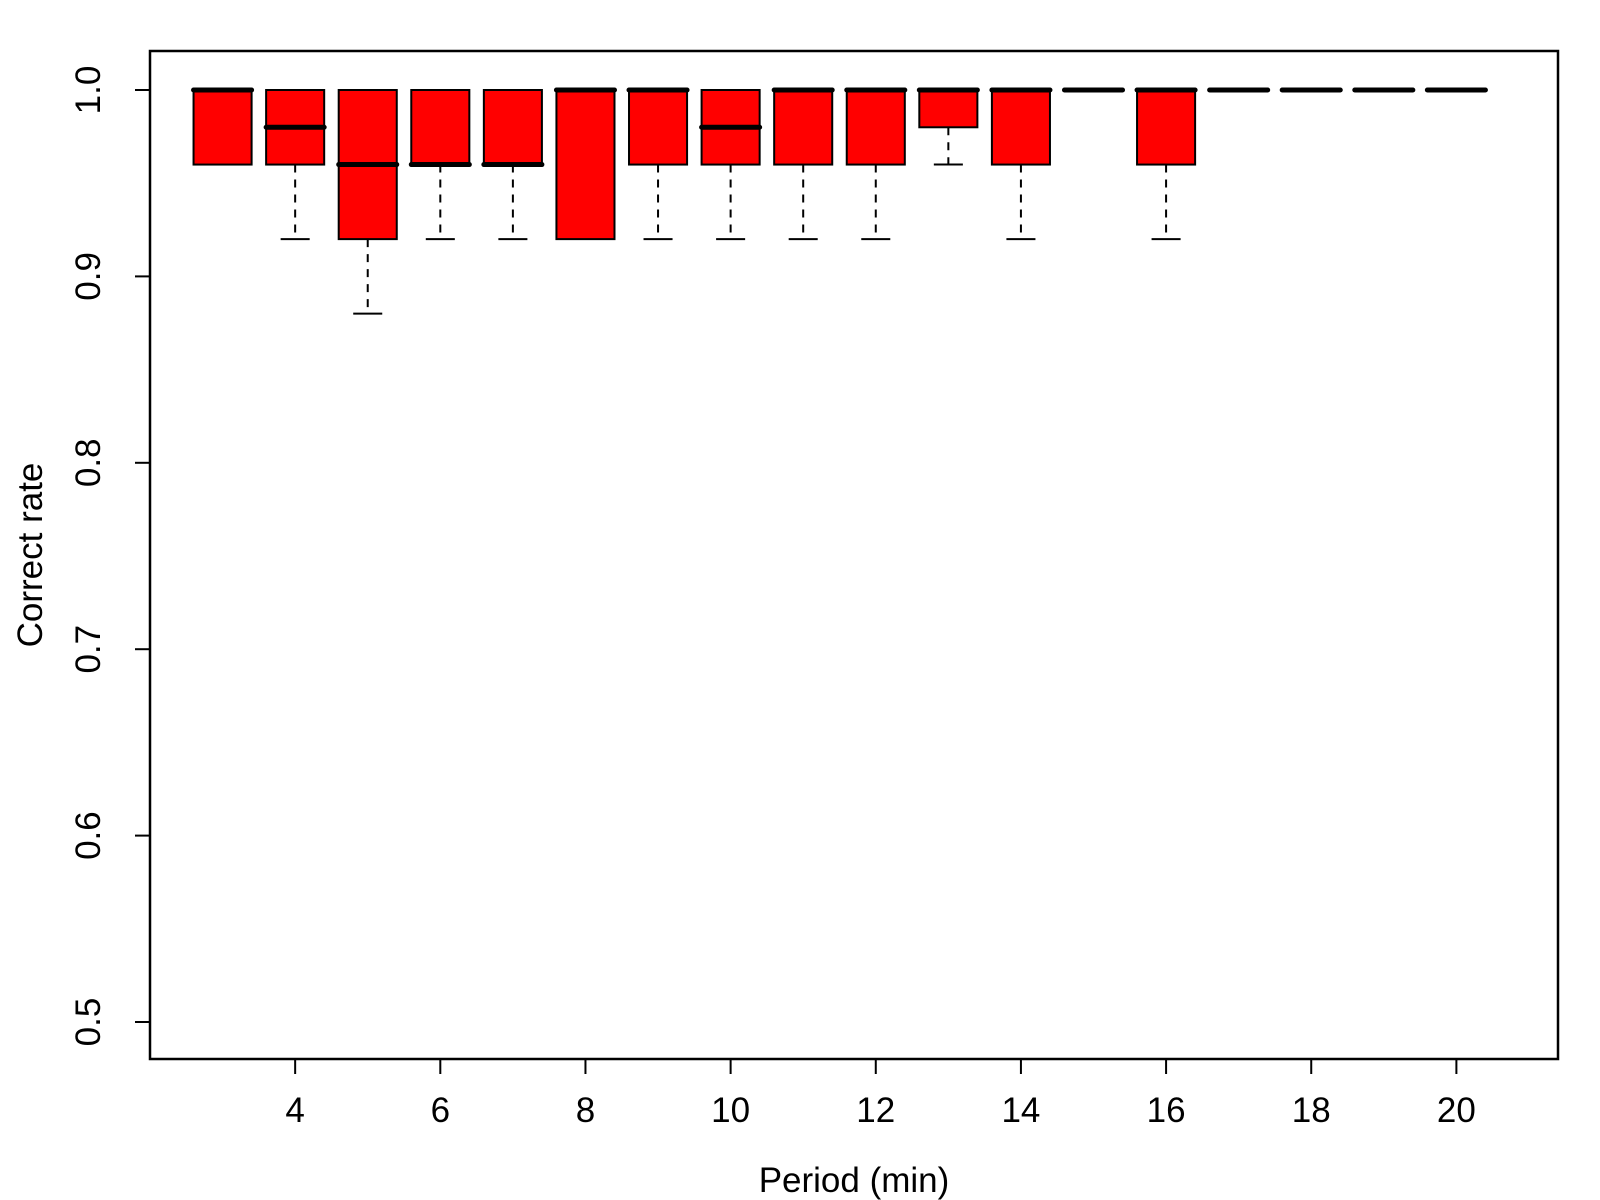 The width and height of the screenshot is (1600, 1200). Describe the element at coordinates (730, 1110) in the screenshot. I see `x-tick-label: 10` at that location.